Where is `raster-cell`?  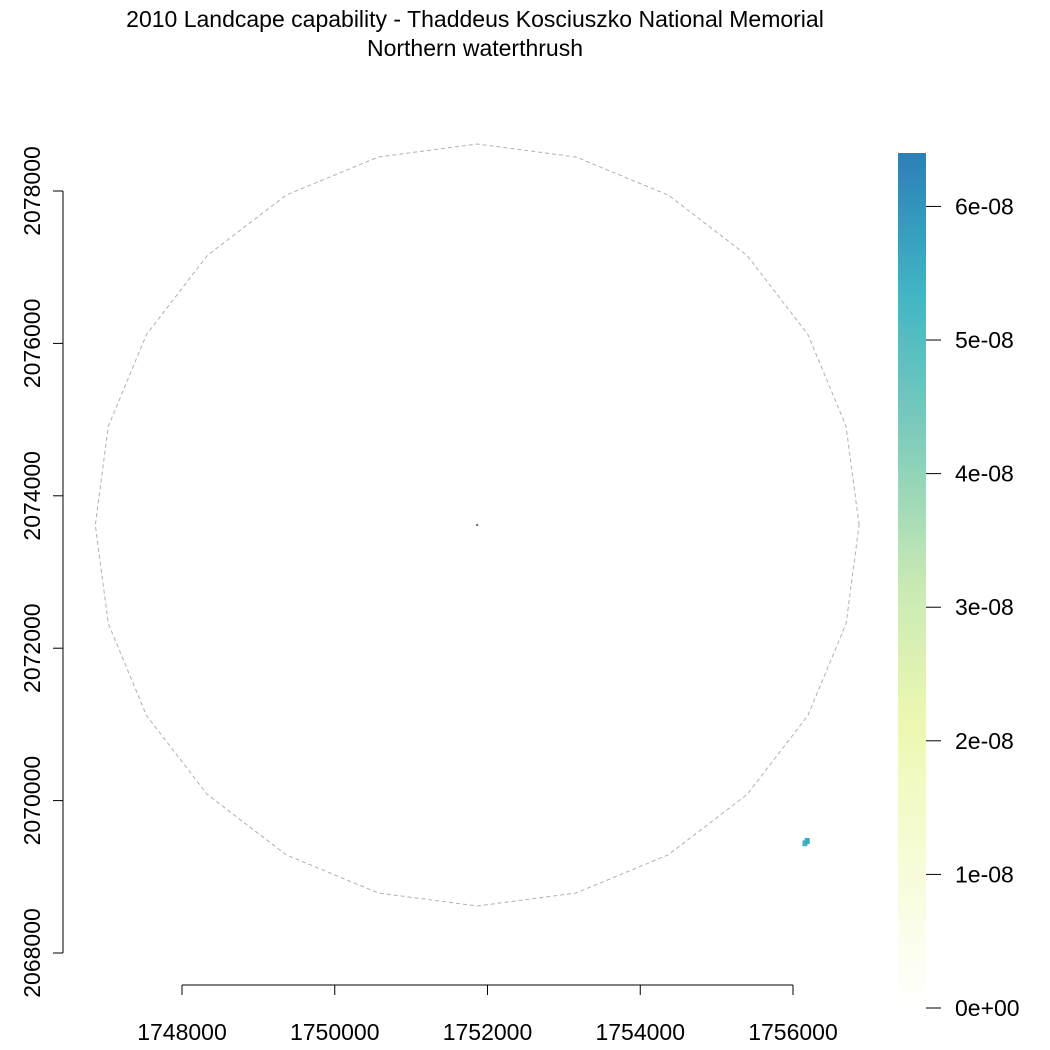 raster-cell is located at coordinates (807, 840).